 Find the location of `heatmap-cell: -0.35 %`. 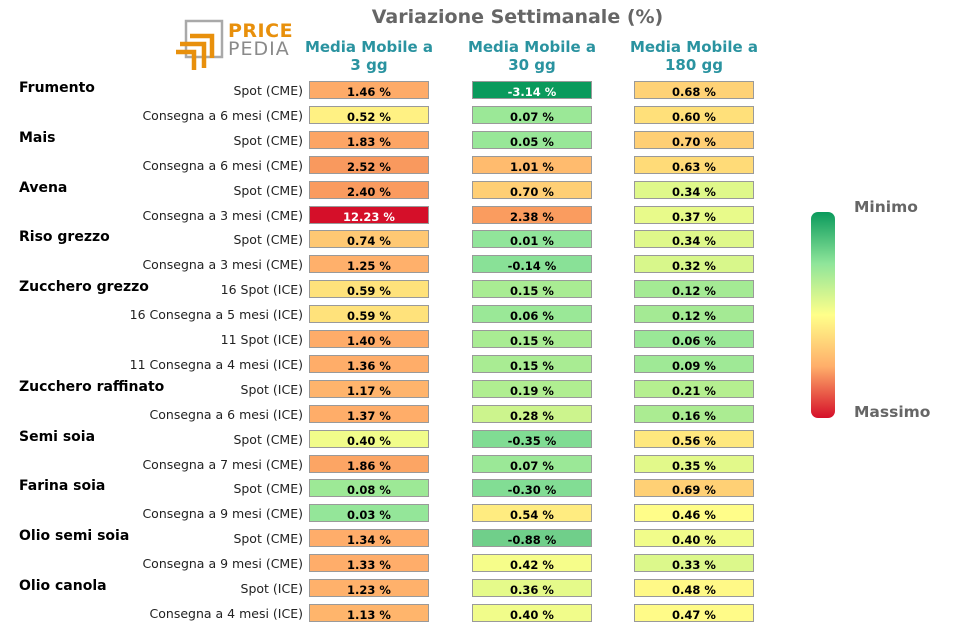

heatmap-cell: -0.35 % is located at coordinates (532, 438).